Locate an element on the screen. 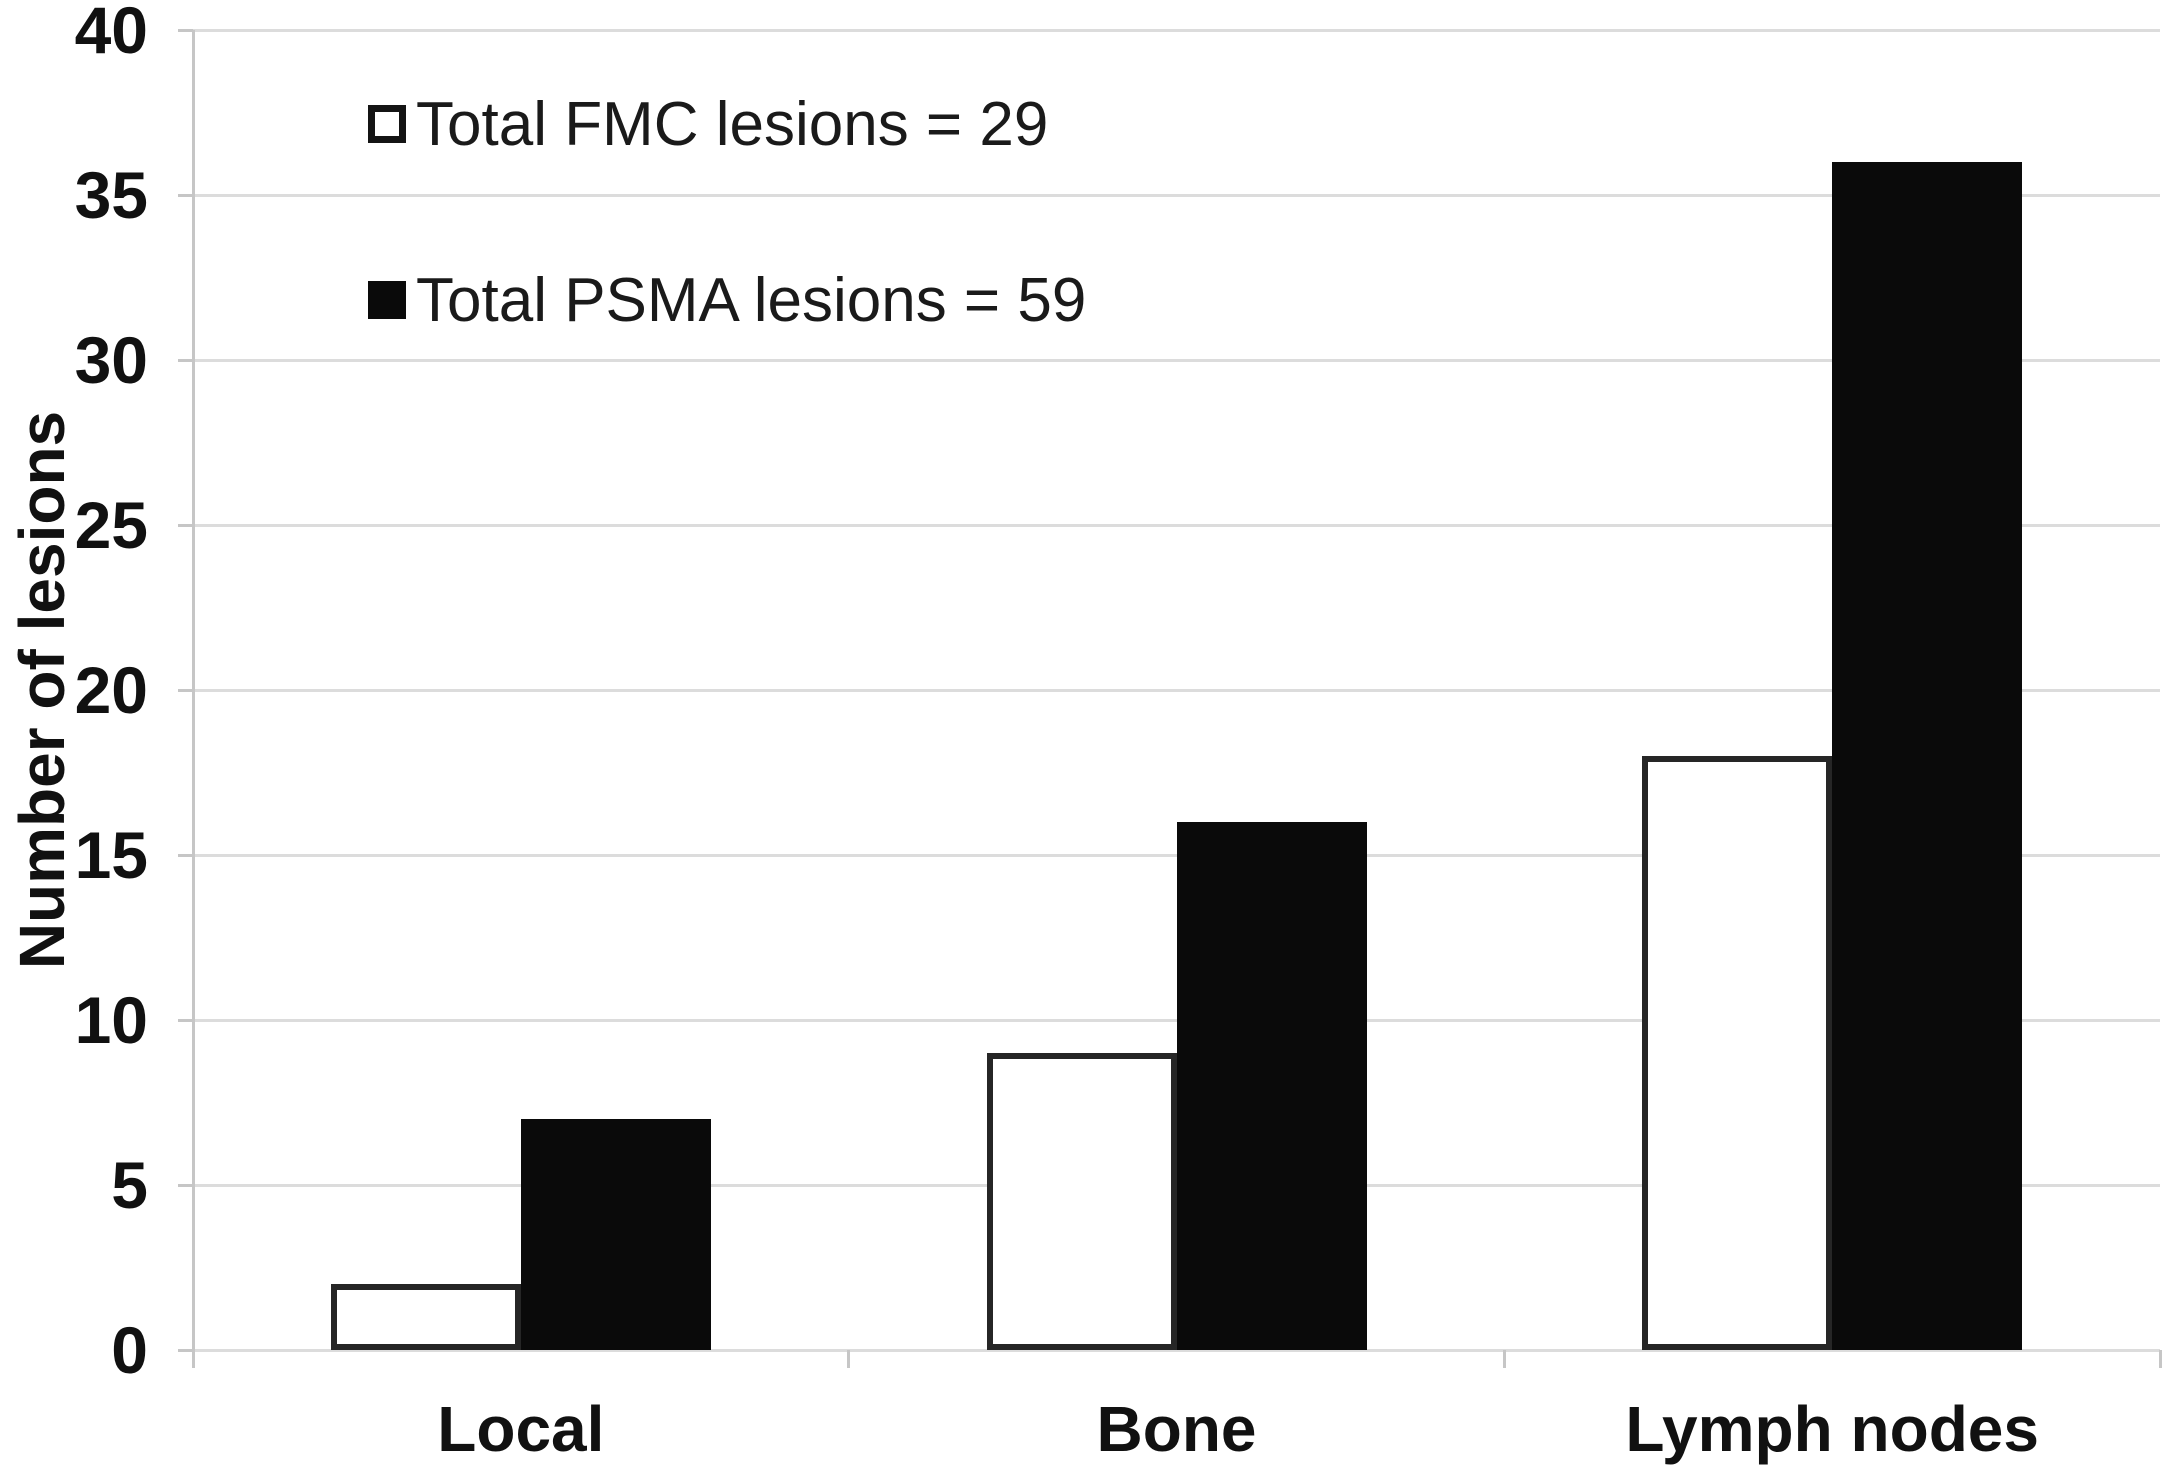 The height and width of the screenshot is (1474, 2167). y-tick-label: 15 is located at coordinates (111, 855).